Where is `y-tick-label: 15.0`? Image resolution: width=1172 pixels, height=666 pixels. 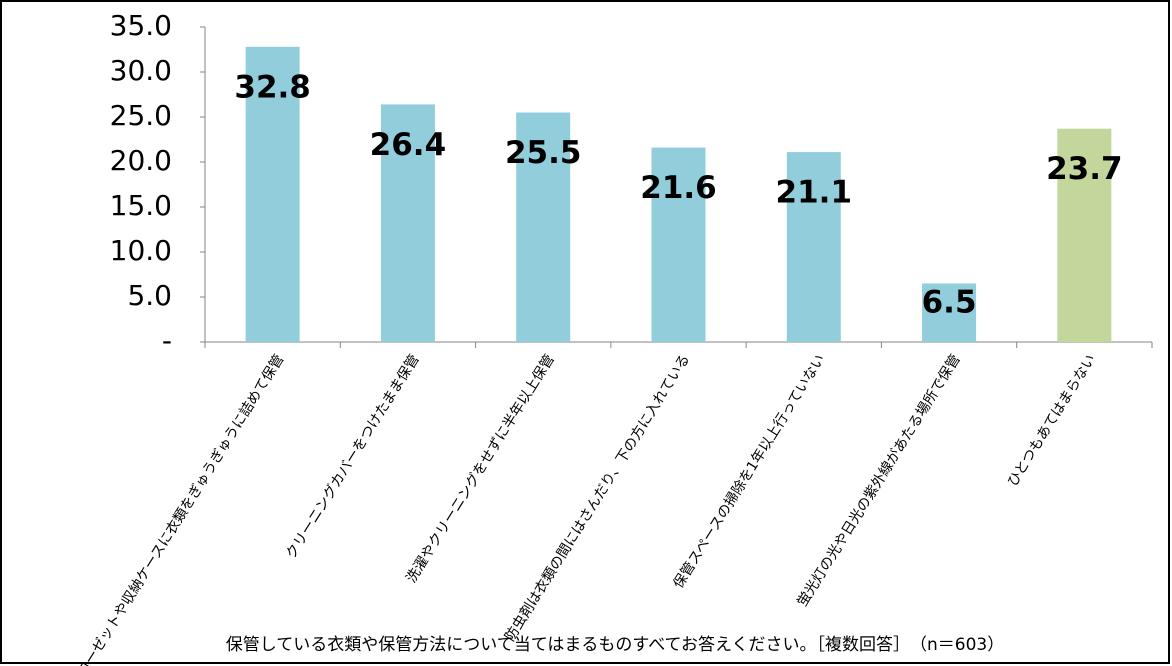
y-tick-label: 15.0 is located at coordinates (141, 205).